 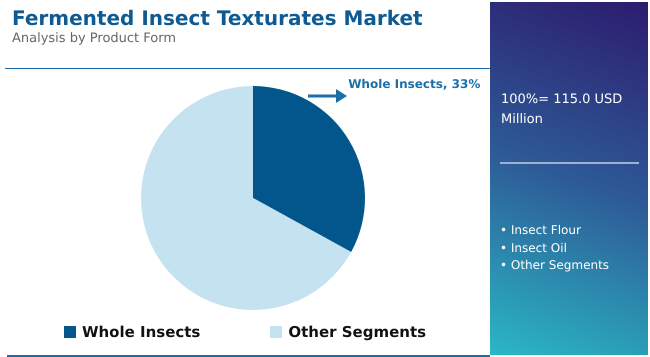 I want to click on text: • Insect Flour, so click(x=541, y=230).